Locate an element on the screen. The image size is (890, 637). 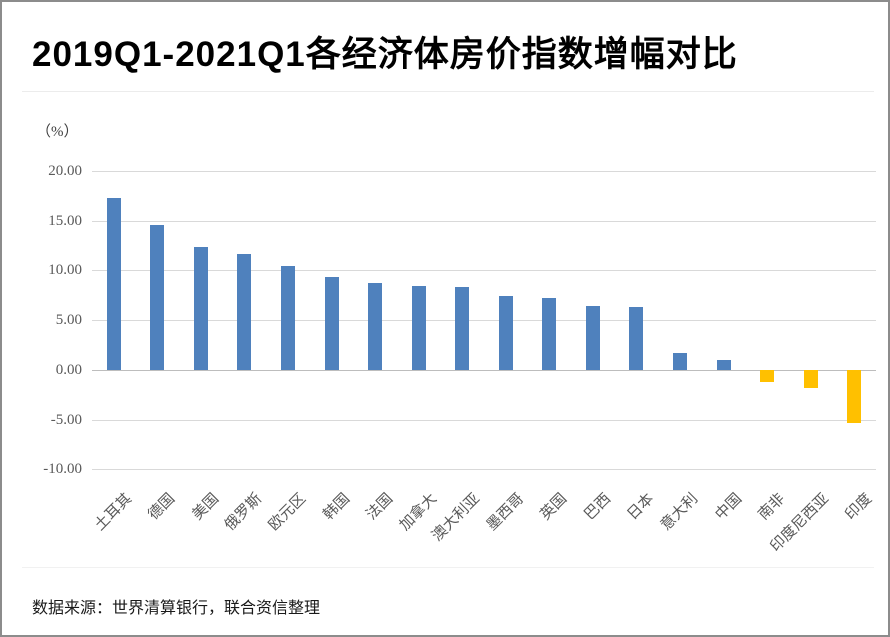
category-label: 巴西 is located at coordinates (598, 507).